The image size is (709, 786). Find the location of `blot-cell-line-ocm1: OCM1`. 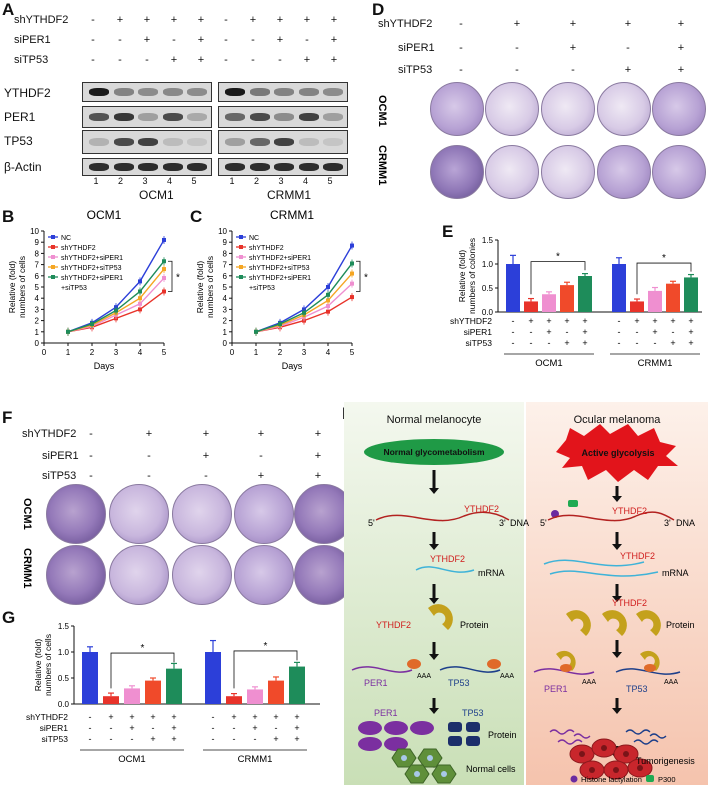

blot-cell-line-ocm1: OCM1 is located at coordinates (156, 195).